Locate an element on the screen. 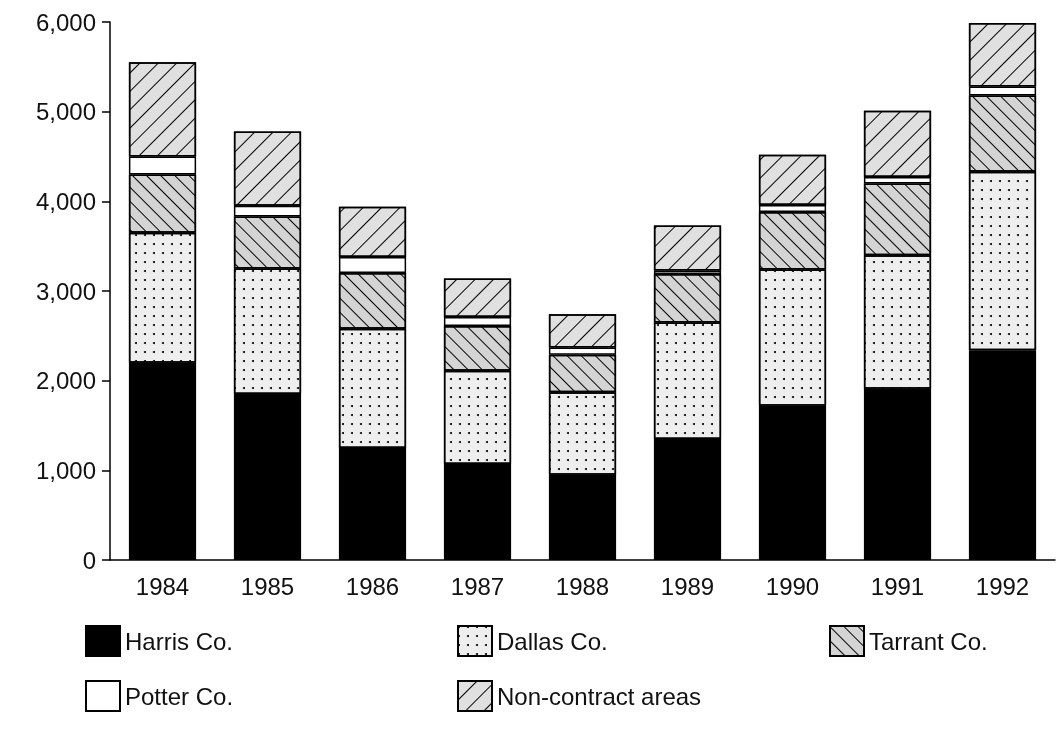 This screenshot has width=1061, height=753. y-tick-label: 6,000 is located at coordinates (65, 22).